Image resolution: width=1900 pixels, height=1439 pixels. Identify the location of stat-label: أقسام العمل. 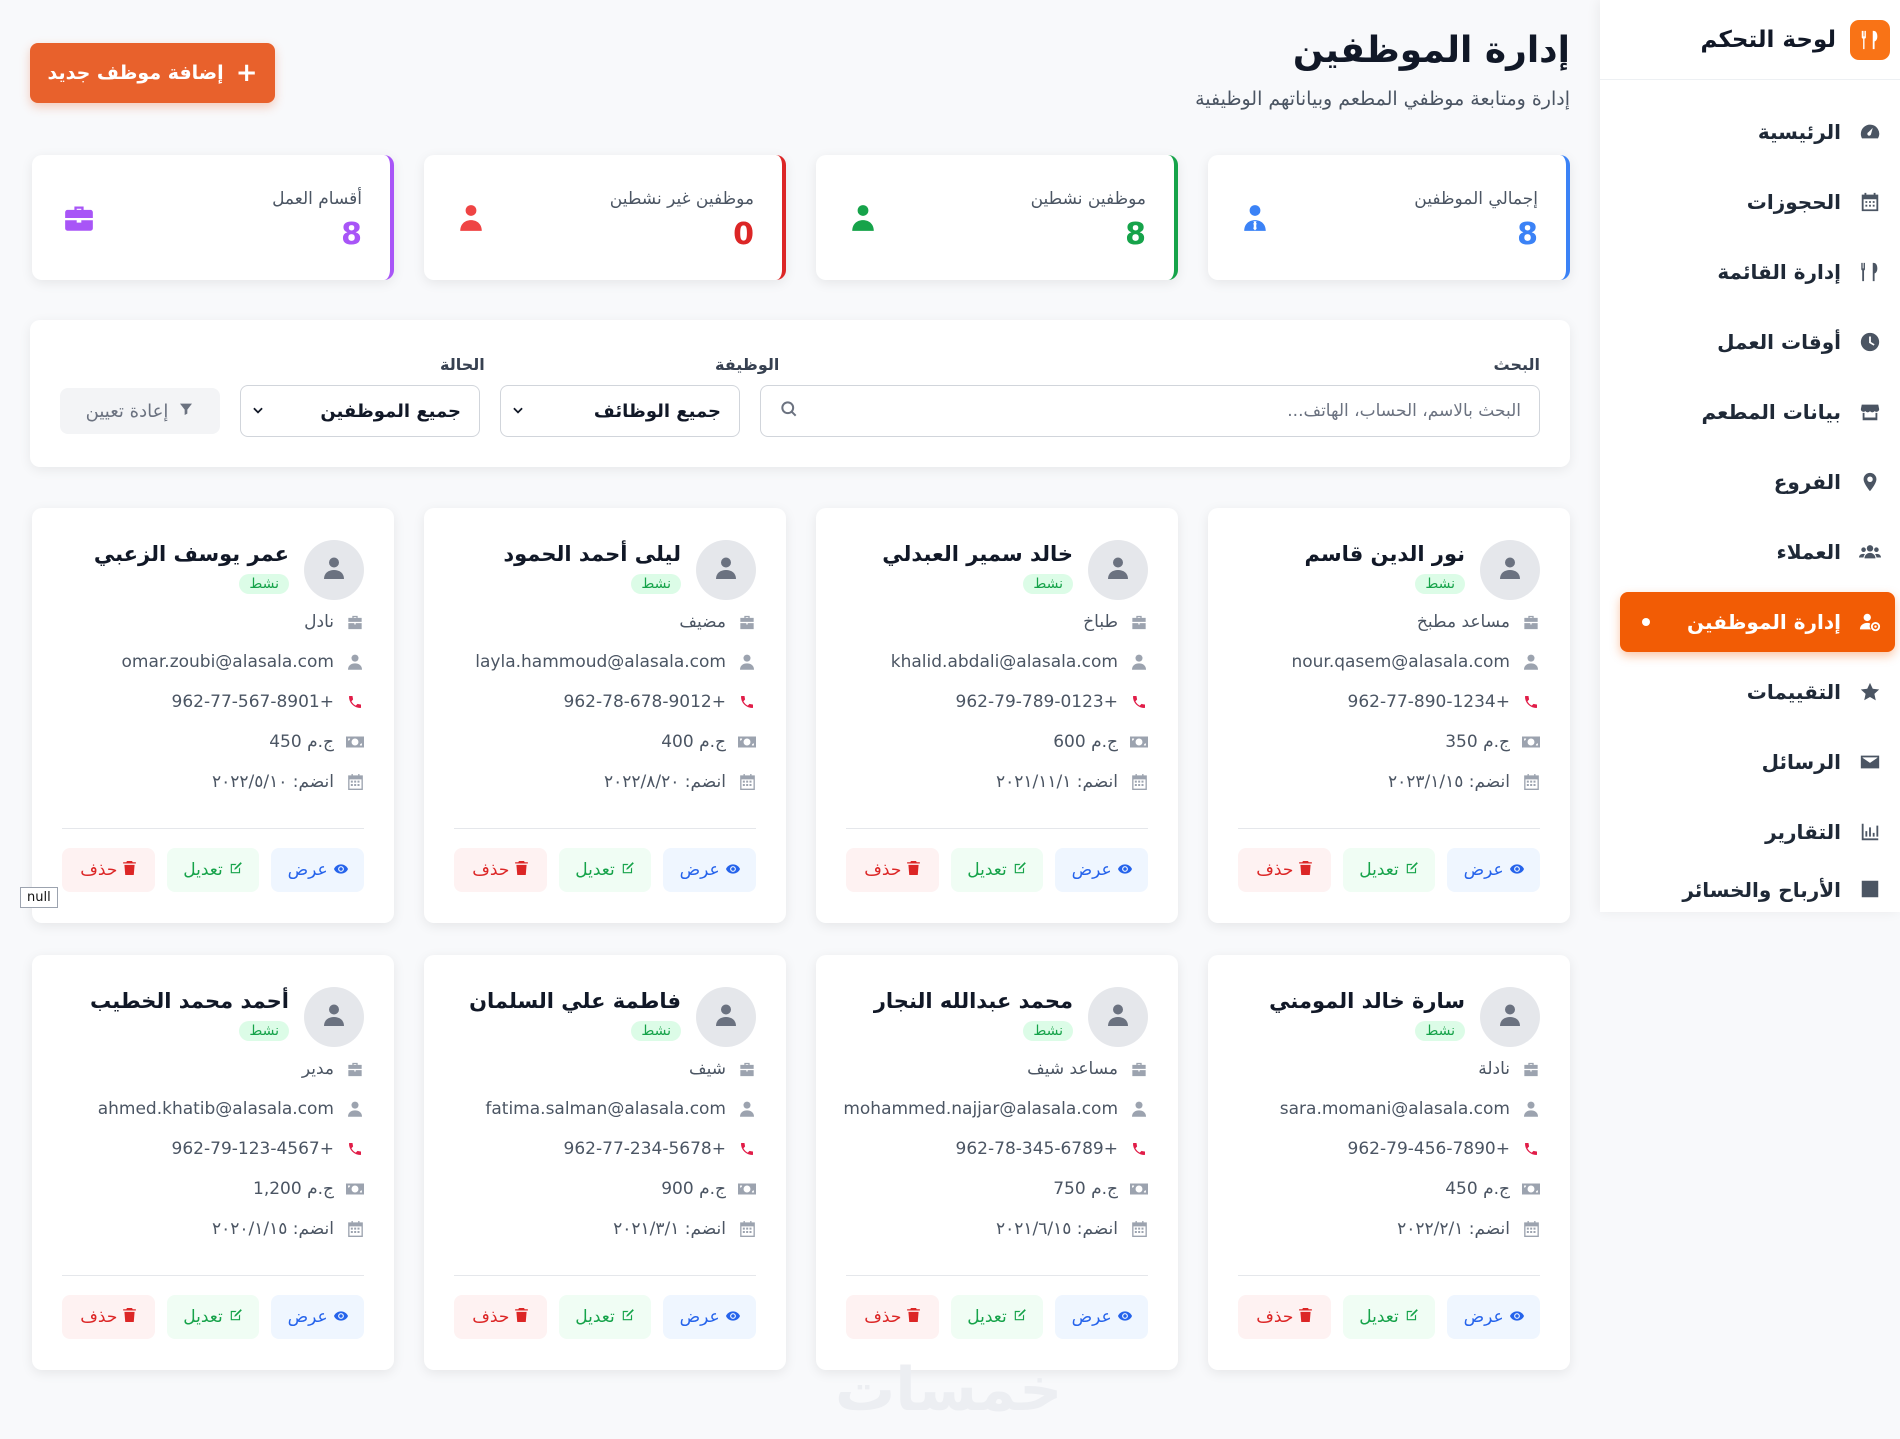
(317, 199).